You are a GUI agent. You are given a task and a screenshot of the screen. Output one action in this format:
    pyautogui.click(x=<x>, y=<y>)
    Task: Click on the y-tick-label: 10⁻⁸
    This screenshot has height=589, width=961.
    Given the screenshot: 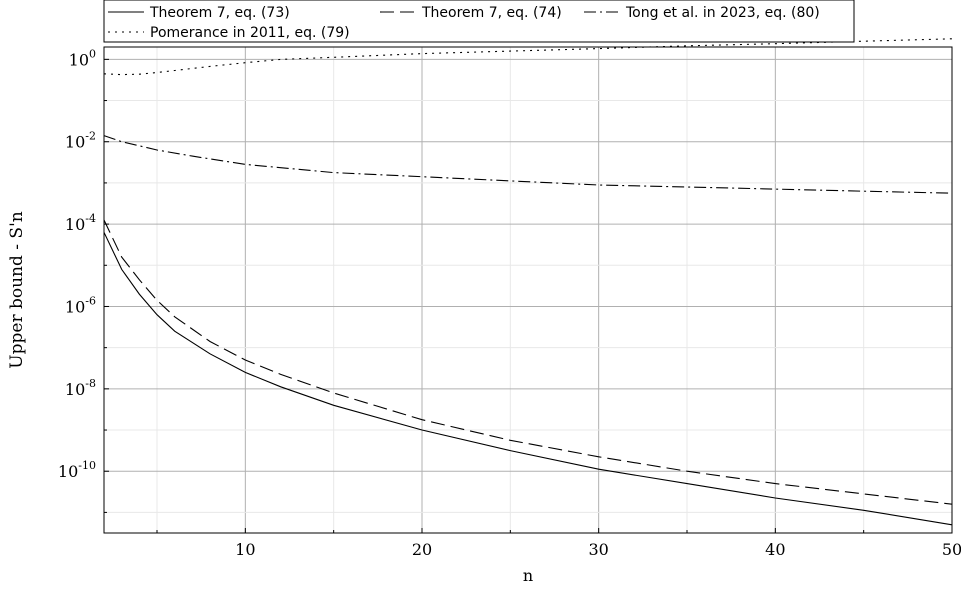 What is the action you would take?
    pyautogui.click(x=80, y=388)
    